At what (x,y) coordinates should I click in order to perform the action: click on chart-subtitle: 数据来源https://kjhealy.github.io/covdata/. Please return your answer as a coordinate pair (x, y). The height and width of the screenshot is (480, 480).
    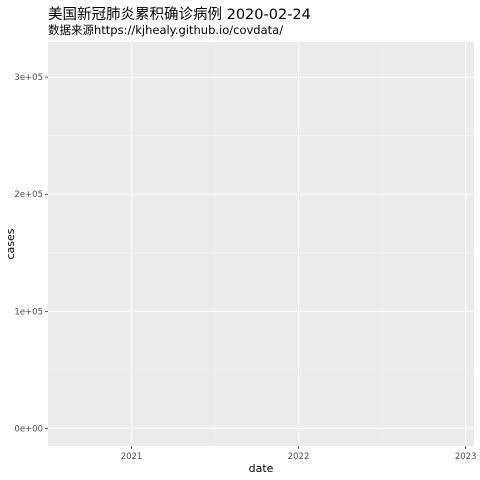
    Looking at the image, I should click on (166, 30).